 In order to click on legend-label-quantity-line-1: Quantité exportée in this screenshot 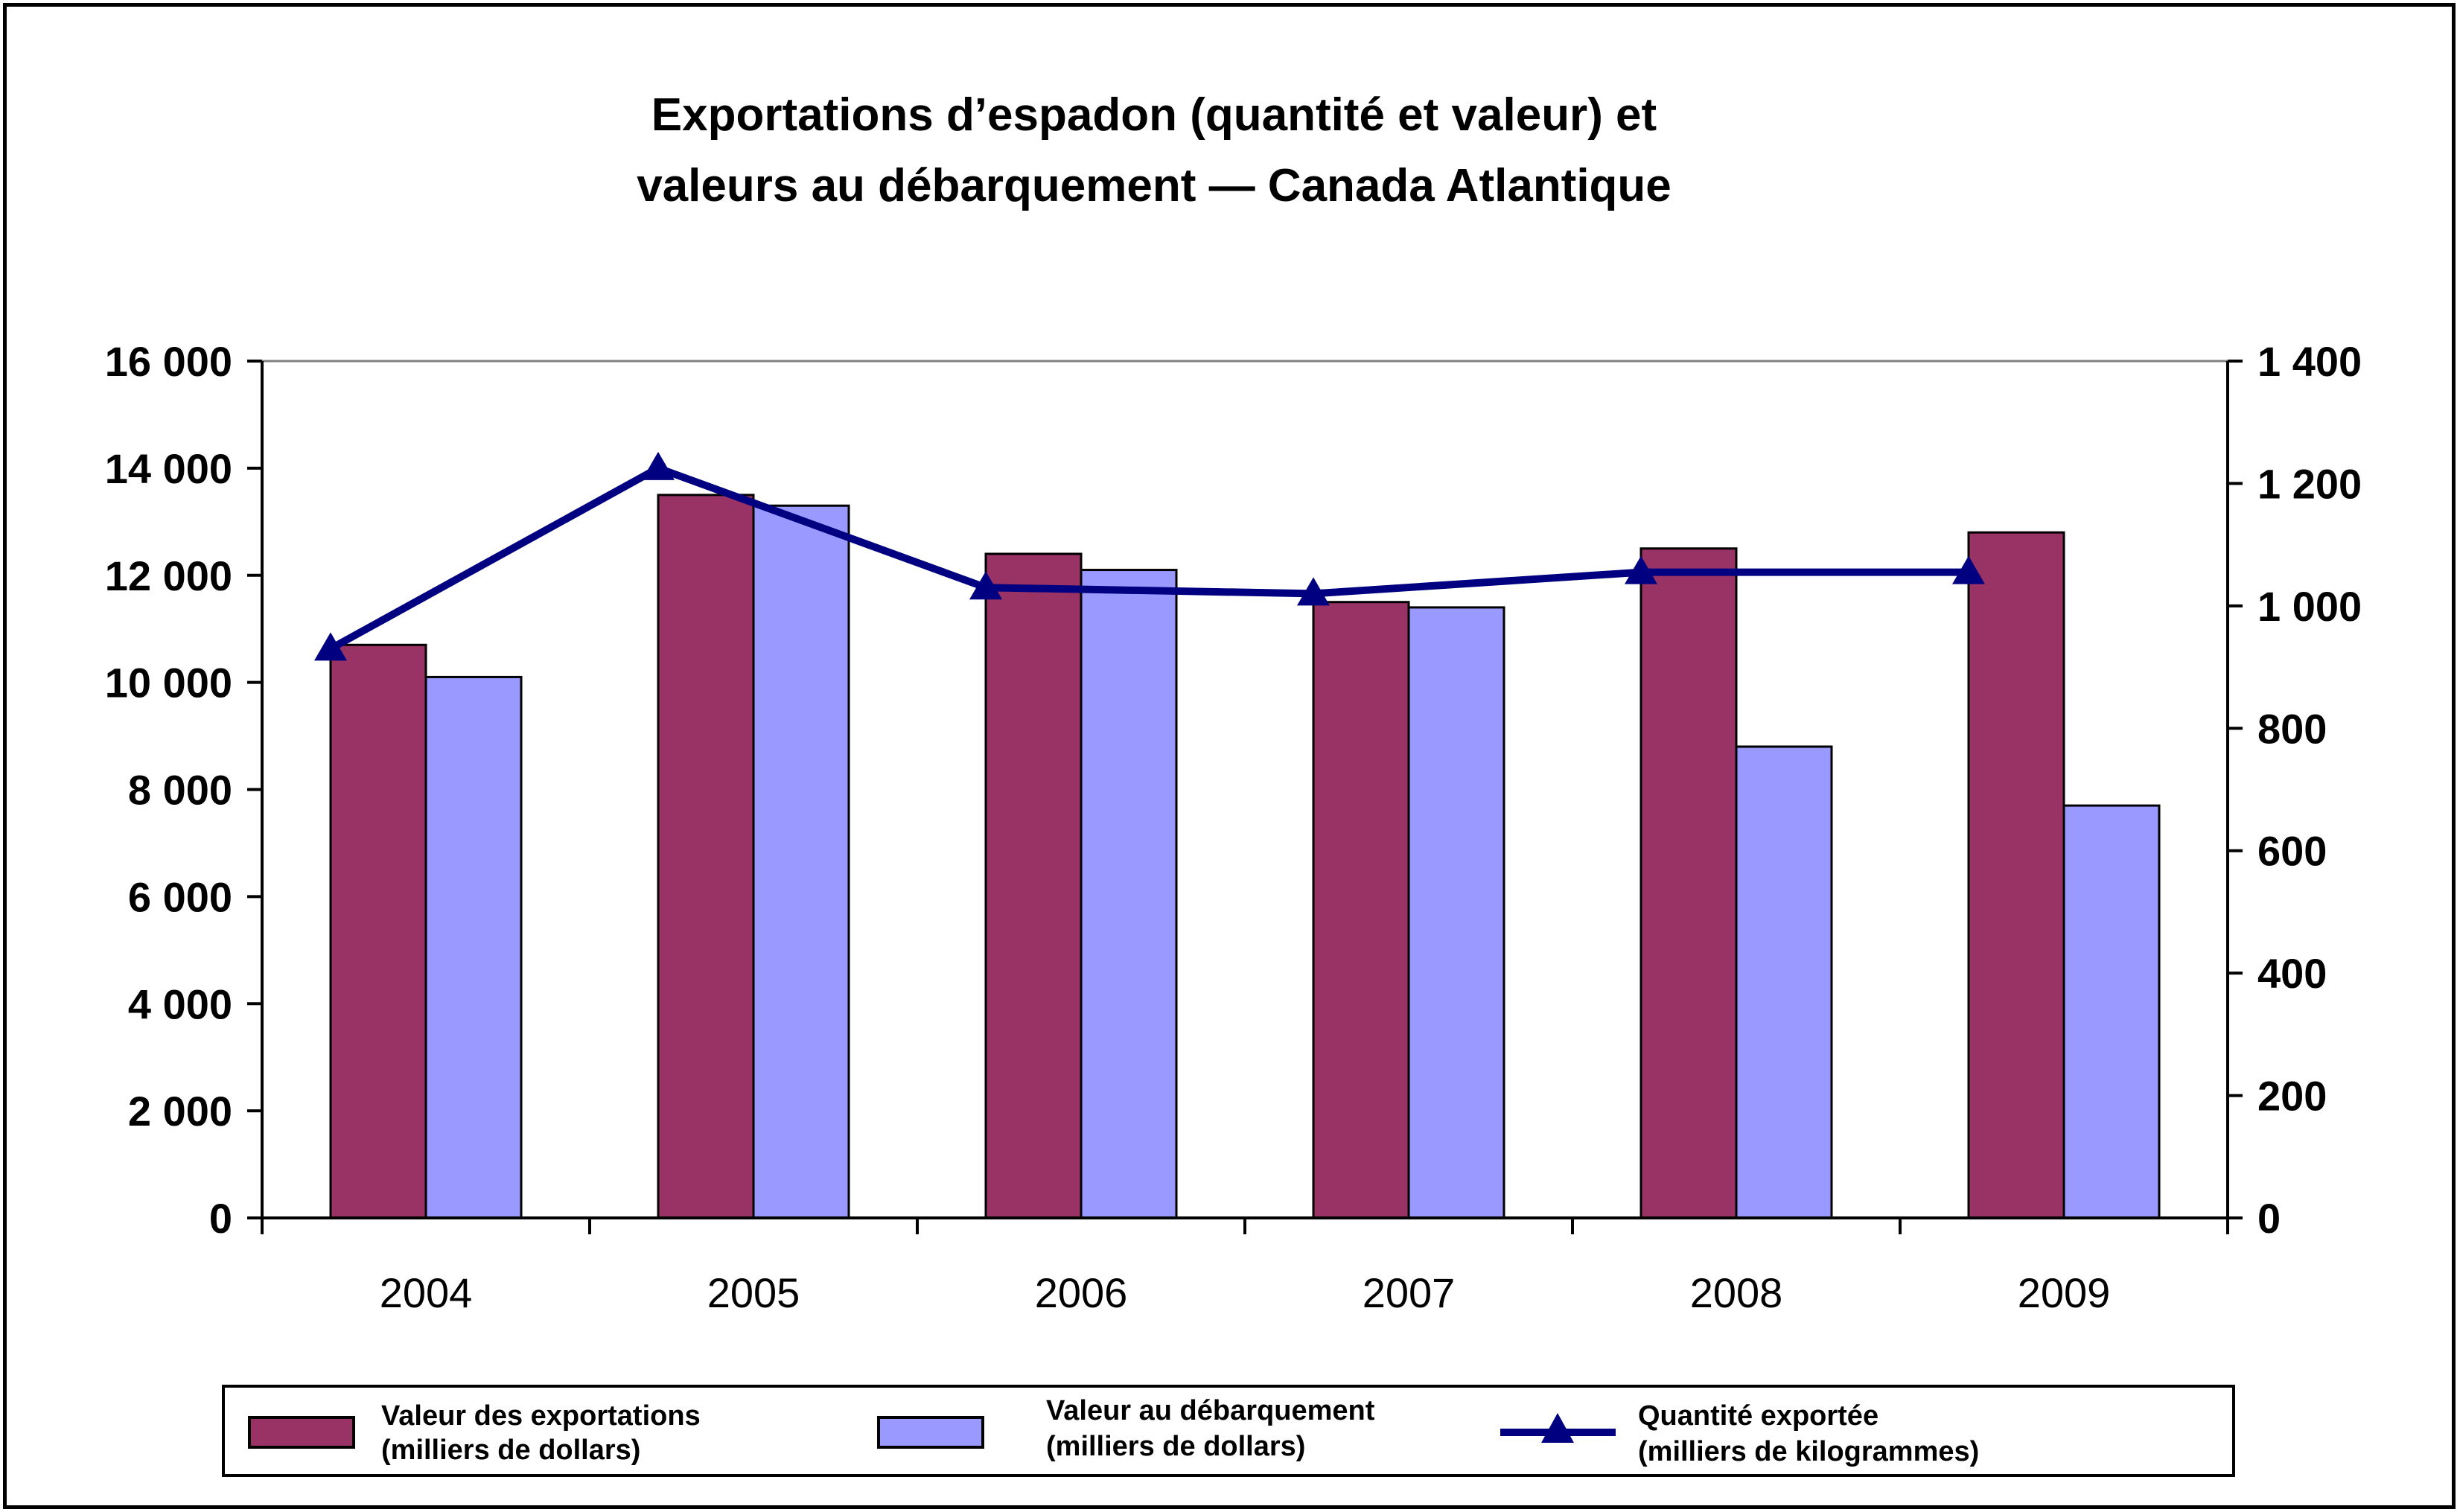, I will do `click(1758, 1416)`.